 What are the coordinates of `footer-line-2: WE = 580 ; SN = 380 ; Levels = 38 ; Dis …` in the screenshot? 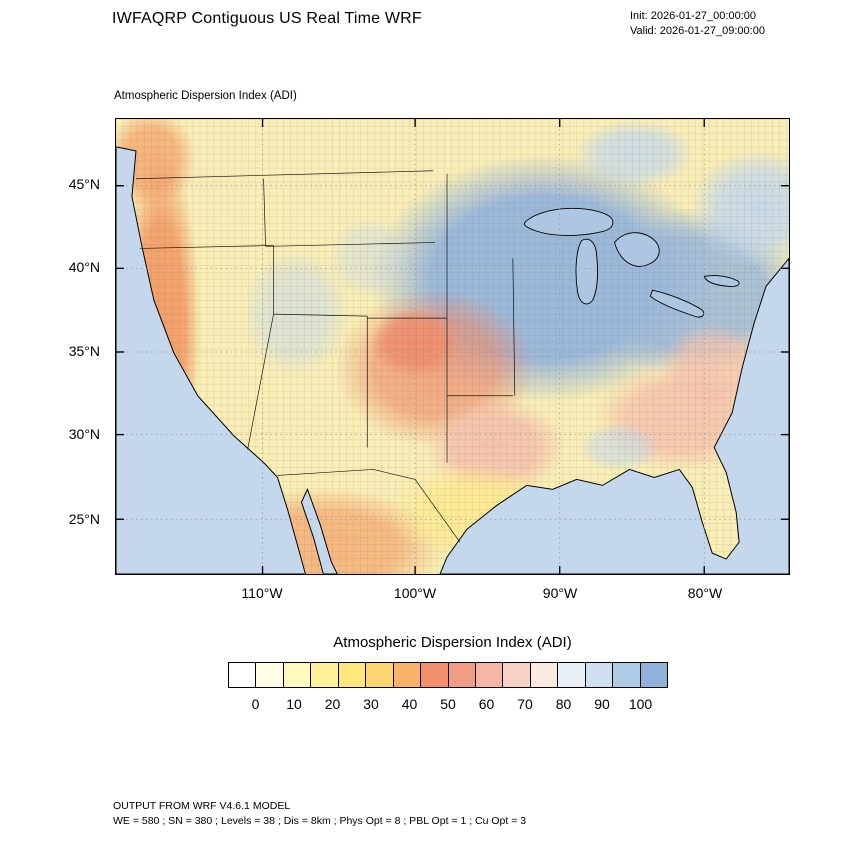 It's located at (320, 821).